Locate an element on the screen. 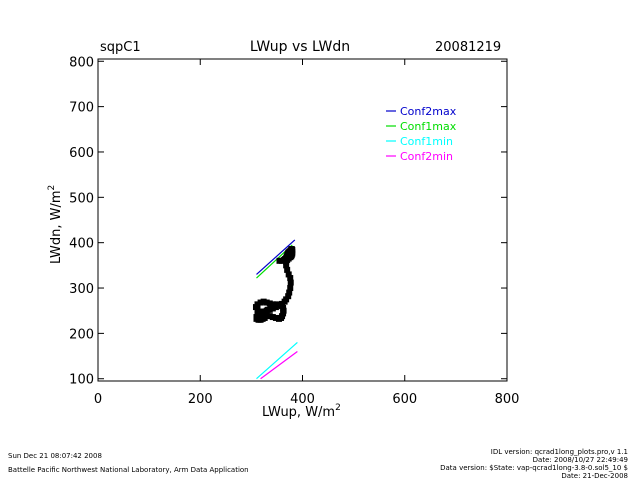 The width and height of the screenshot is (640, 480). footer-data-date: Date: 21-Dec-2008 is located at coordinates (594, 476).